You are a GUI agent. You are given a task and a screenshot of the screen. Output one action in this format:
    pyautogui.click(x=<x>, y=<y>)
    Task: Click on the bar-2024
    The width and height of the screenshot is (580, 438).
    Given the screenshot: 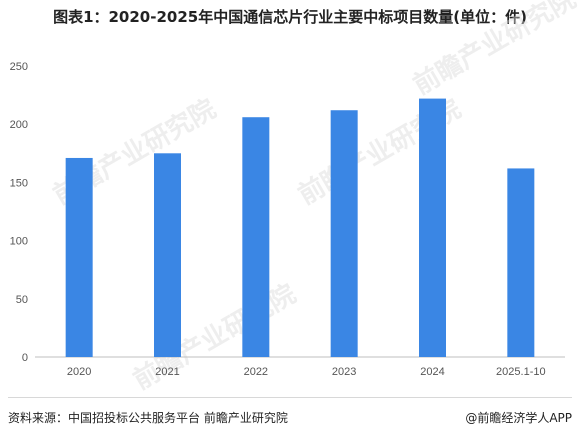 What is the action you would take?
    pyautogui.click(x=432, y=227)
    